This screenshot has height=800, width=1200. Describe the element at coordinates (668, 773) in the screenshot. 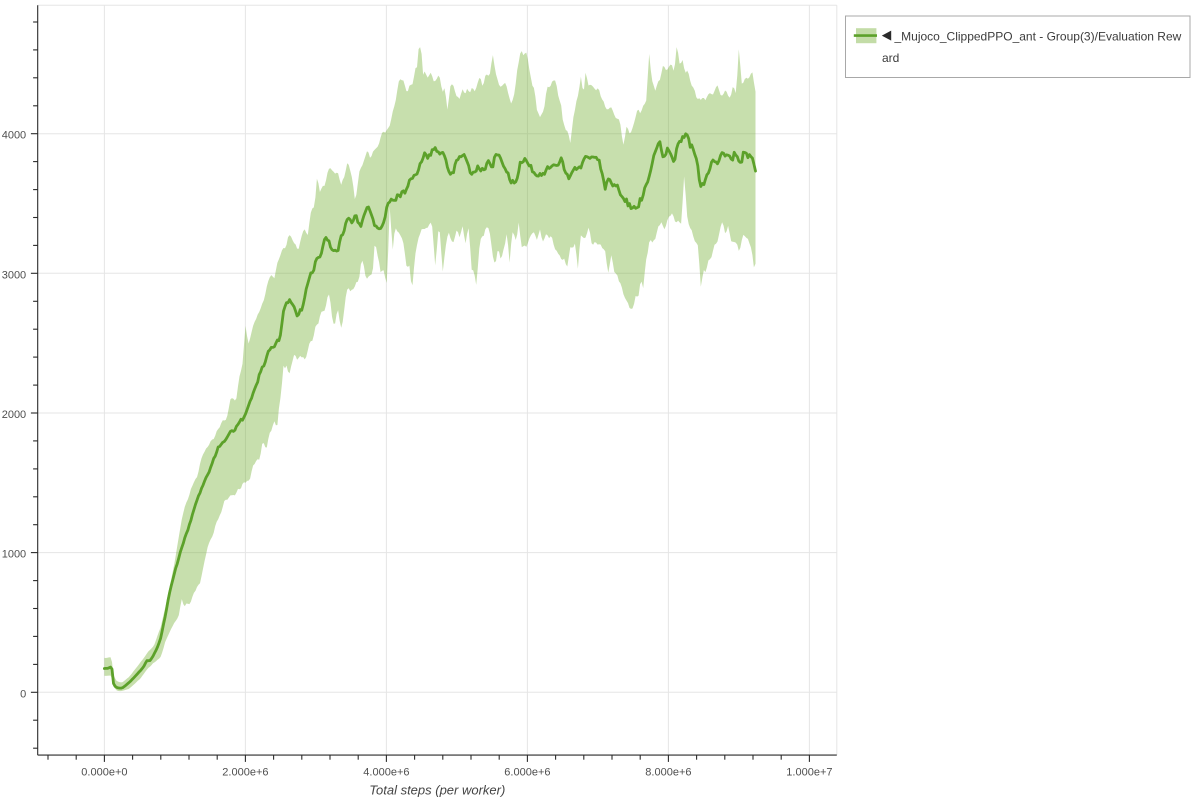

I see `svg-text: 8.000e+6` at that location.